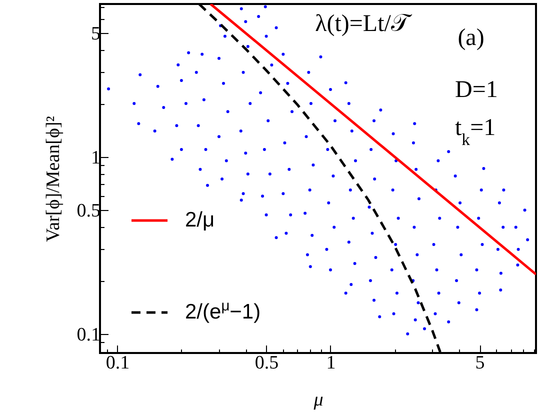  Describe the element at coordinates (318, 400) in the screenshot. I see `x-axis-title: μ` at that location.